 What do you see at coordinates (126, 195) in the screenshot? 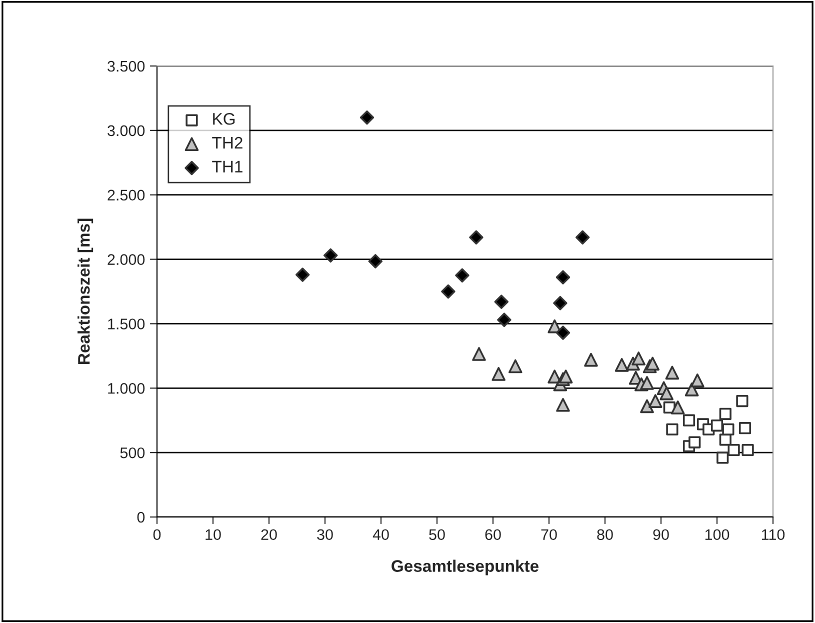
I see `y-tick-label: 2.500` at bounding box center [126, 195].